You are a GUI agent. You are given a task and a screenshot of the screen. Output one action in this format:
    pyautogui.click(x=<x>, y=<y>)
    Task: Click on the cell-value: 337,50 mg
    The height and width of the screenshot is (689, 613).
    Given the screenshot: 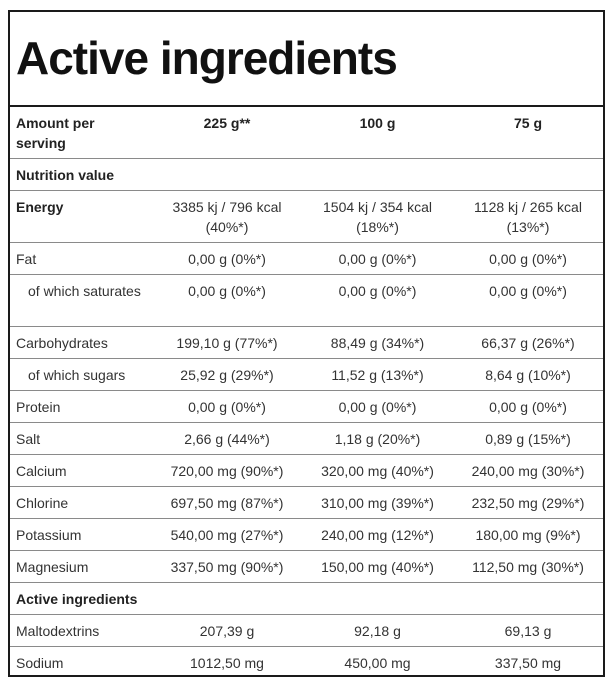 What is the action you would take?
    pyautogui.click(x=528, y=663)
    